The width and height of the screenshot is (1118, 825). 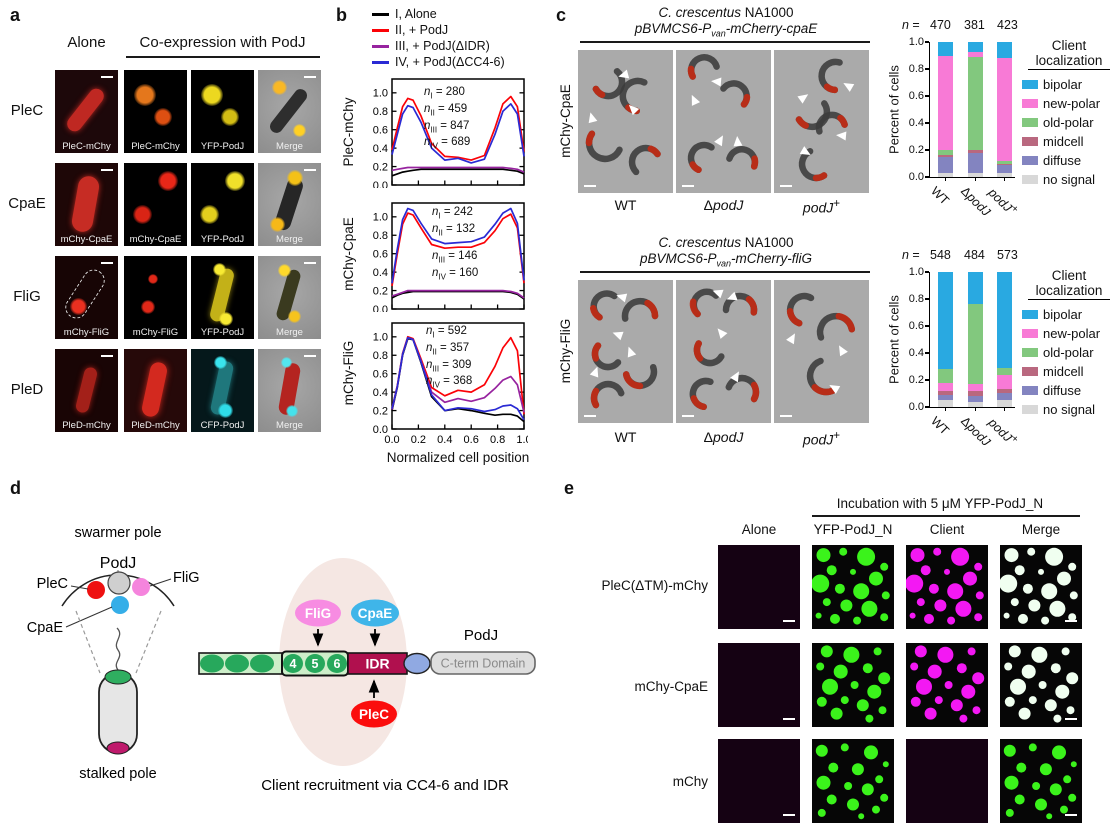 I want to click on legend-entry: bipolar, so click(x=1069, y=314).